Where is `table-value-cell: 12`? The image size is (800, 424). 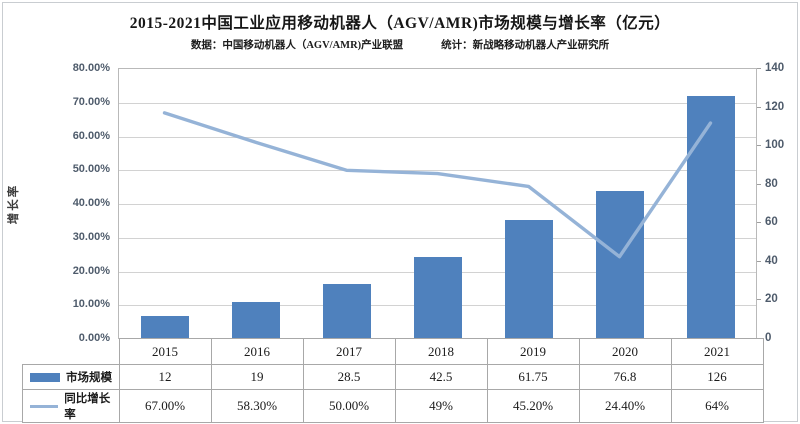 table-value-cell: 12 is located at coordinates (165, 377).